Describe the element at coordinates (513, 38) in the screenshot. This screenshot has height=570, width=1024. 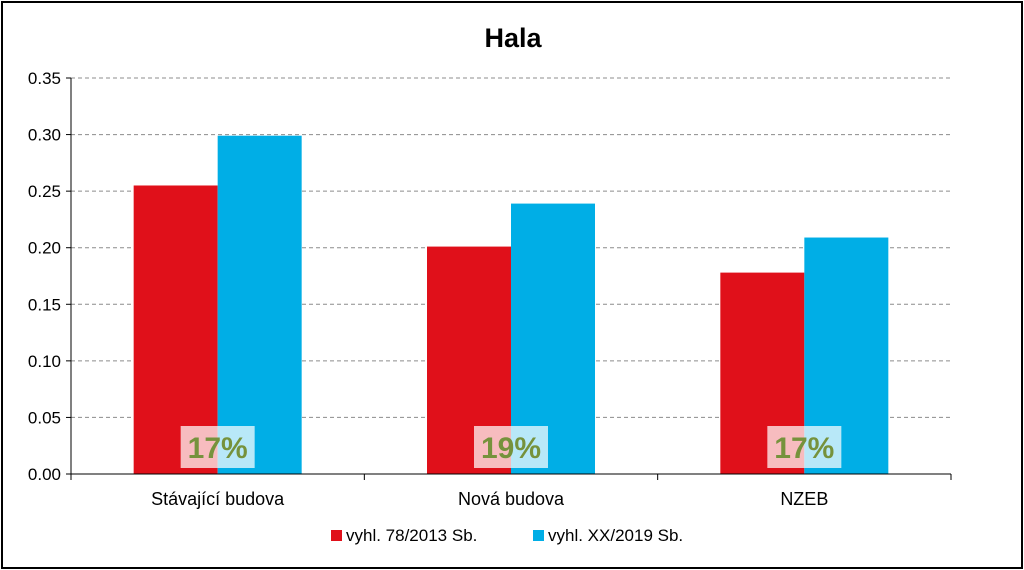
I see `chart-title: Hala` at that location.